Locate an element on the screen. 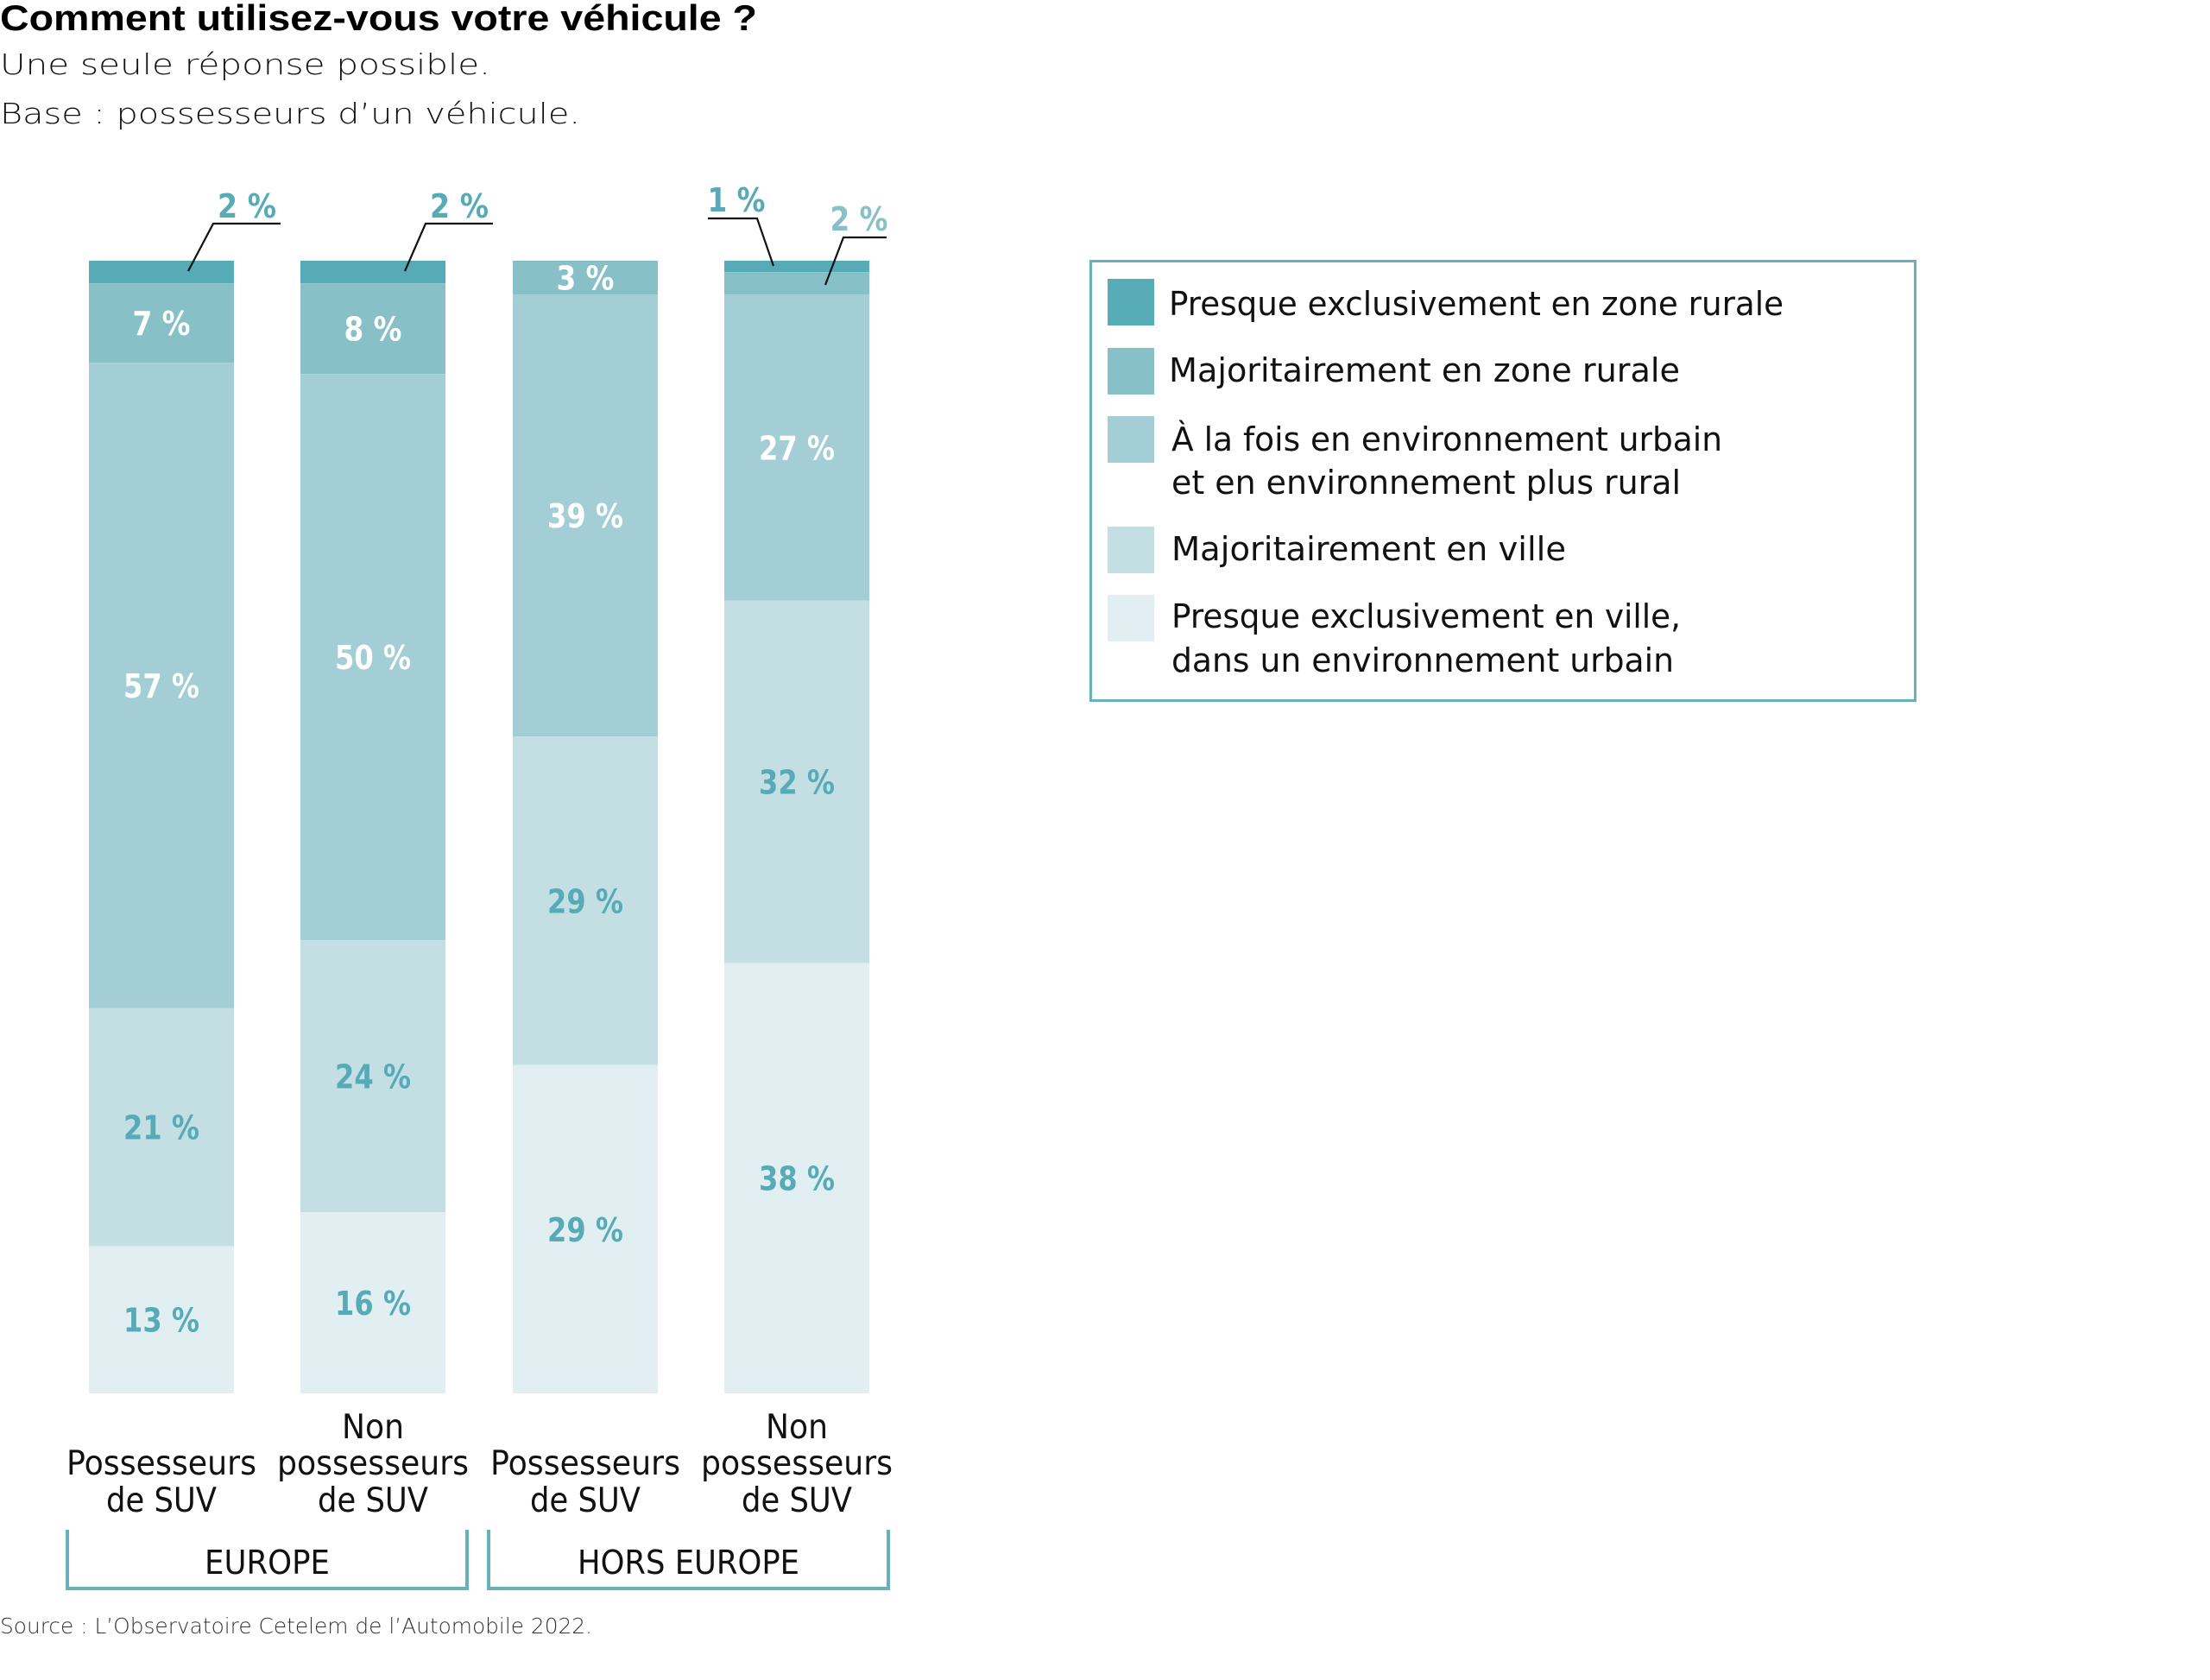 This screenshot has height=1680, width=2210. data-label: 8 % is located at coordinates (373, 330).